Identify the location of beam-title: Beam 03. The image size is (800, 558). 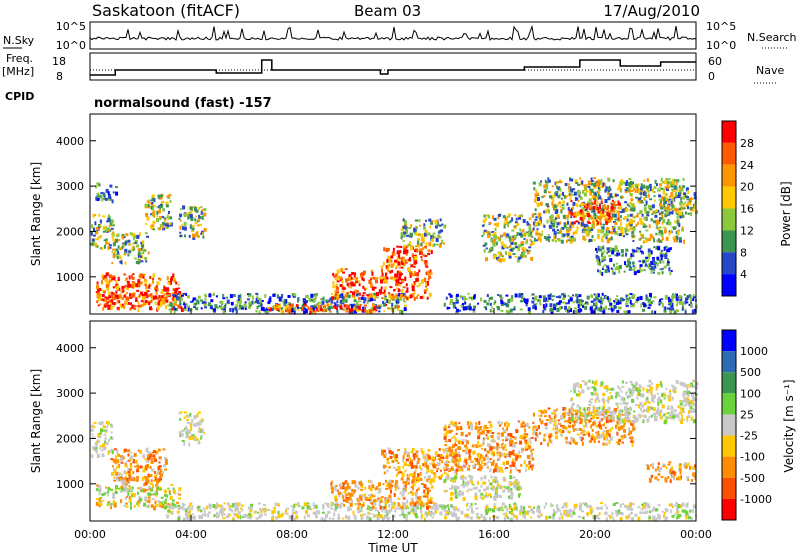
(387, 11).